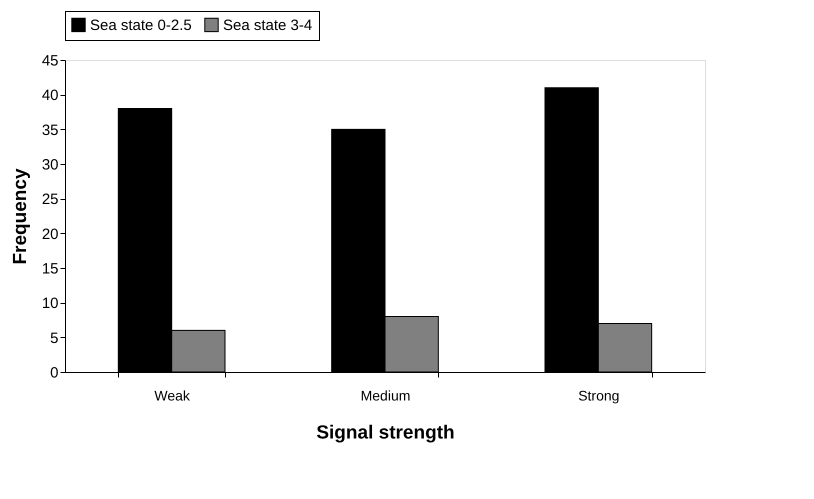  Describe the element at coordinates (50, 130) in the screenshot. I see `y-tick-label: 35` at that location.